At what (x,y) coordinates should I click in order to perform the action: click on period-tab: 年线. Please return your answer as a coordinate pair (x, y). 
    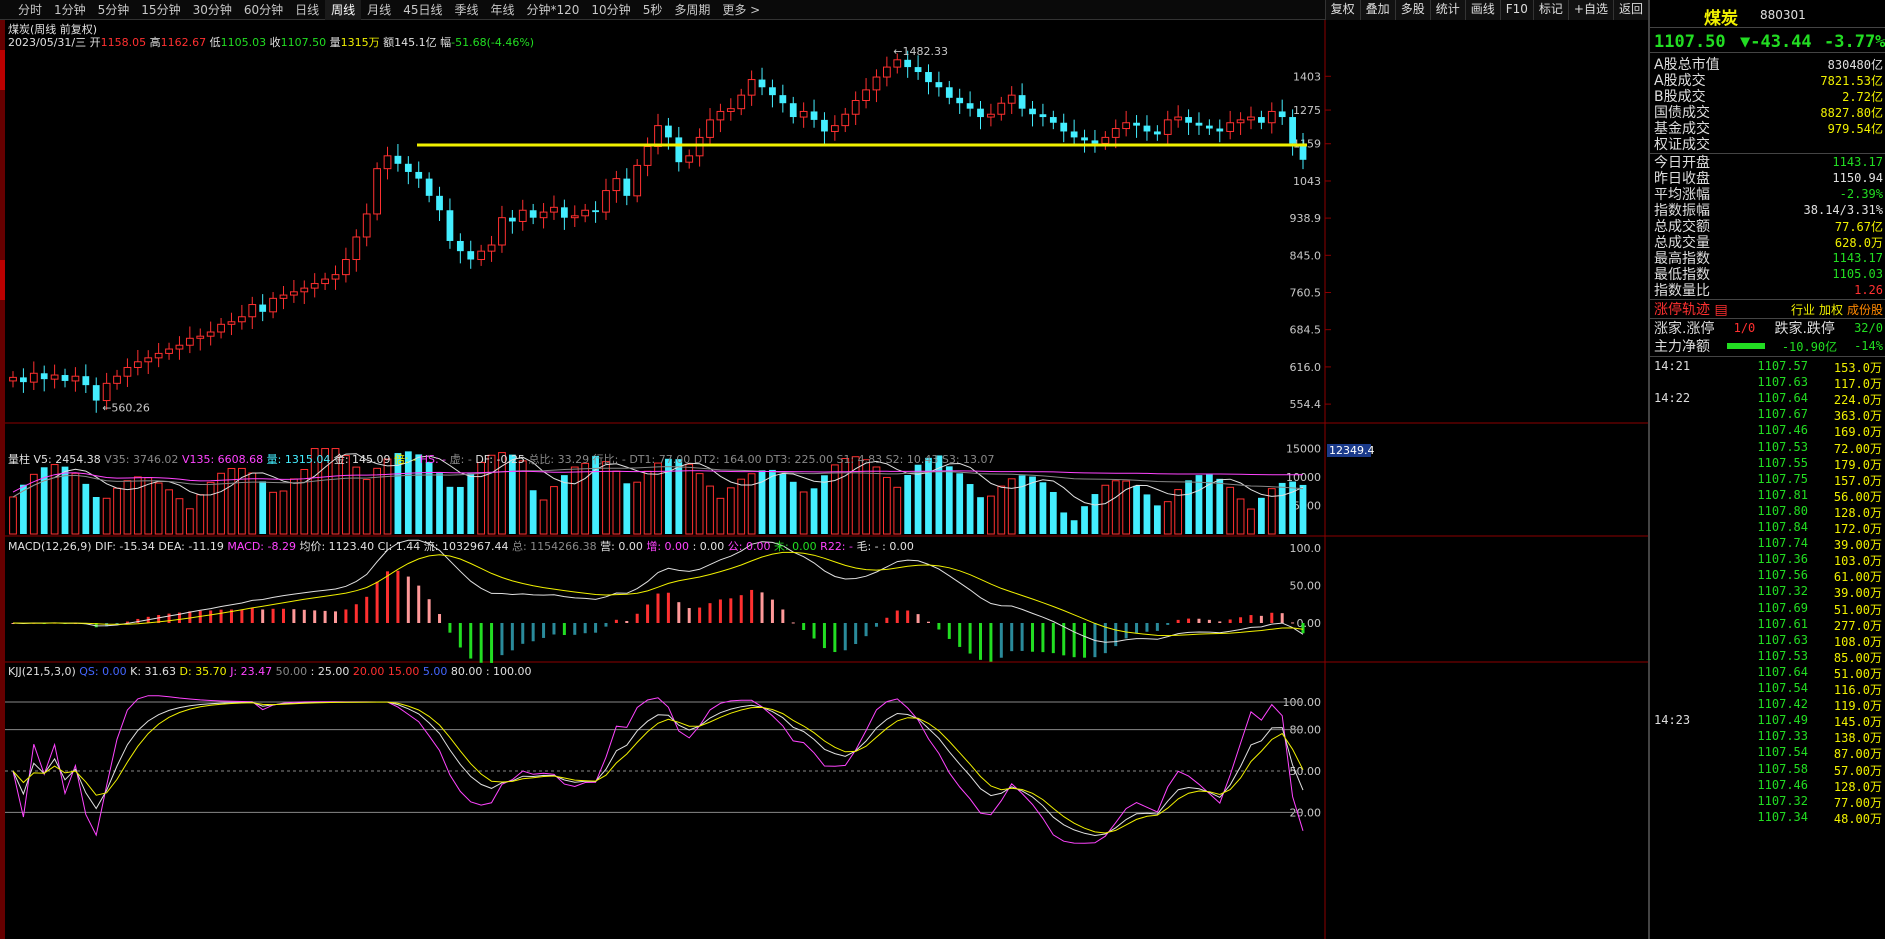
    Looking at the image, I should click on (502, 9).